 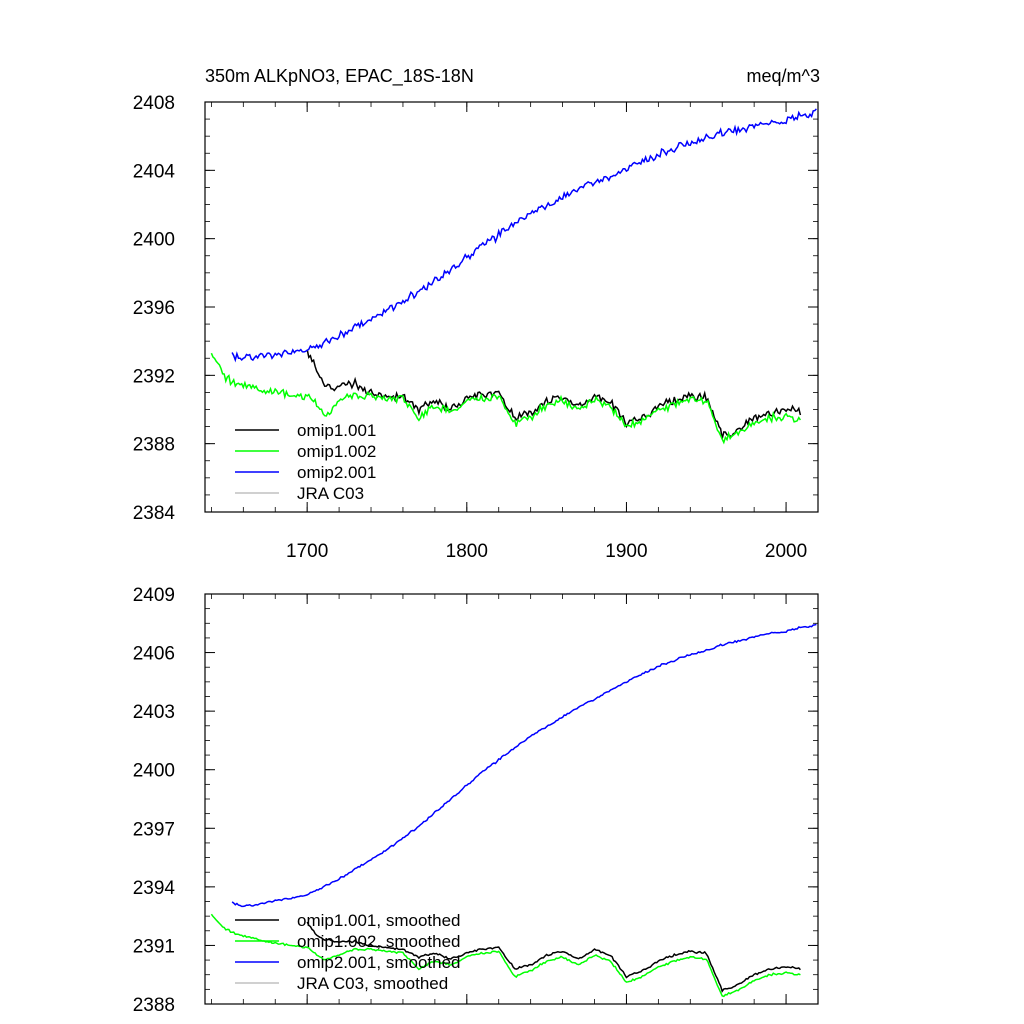 I want to click on y-tick-label: 2391, so click(x=154, y=946).